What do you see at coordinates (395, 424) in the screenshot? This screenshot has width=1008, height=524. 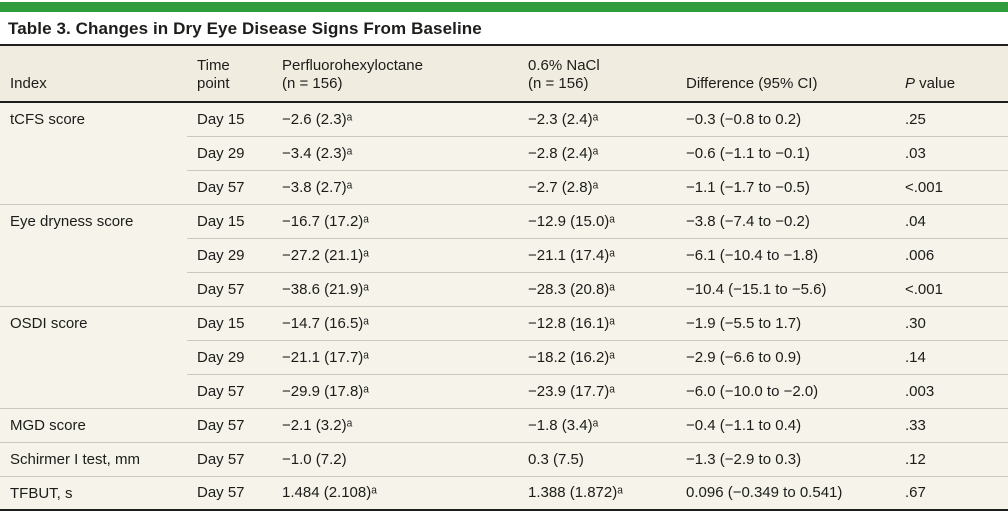 I see `drug-value-cell: −2.1 (3.2)ᵃ` at bounding box center [395, 424].